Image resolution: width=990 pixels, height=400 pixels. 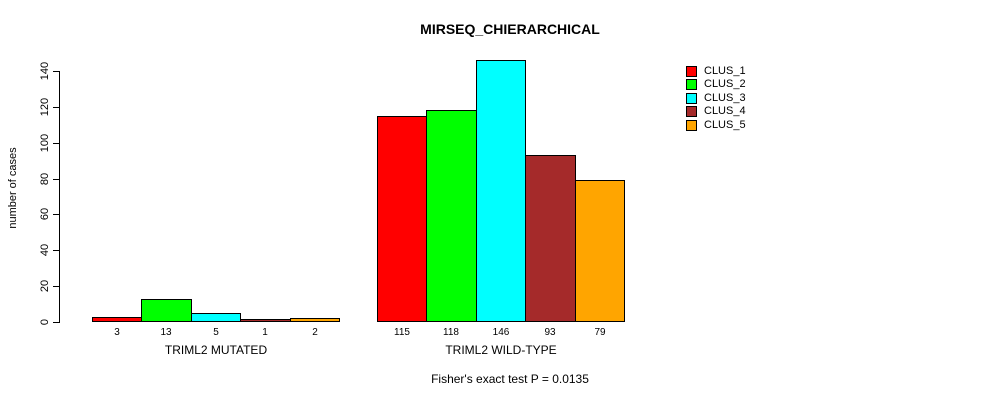 What do you see at coordinates (501, 332) in the screenshot?
I see `bar-value-label: 146` at bounding box center [501, 332].